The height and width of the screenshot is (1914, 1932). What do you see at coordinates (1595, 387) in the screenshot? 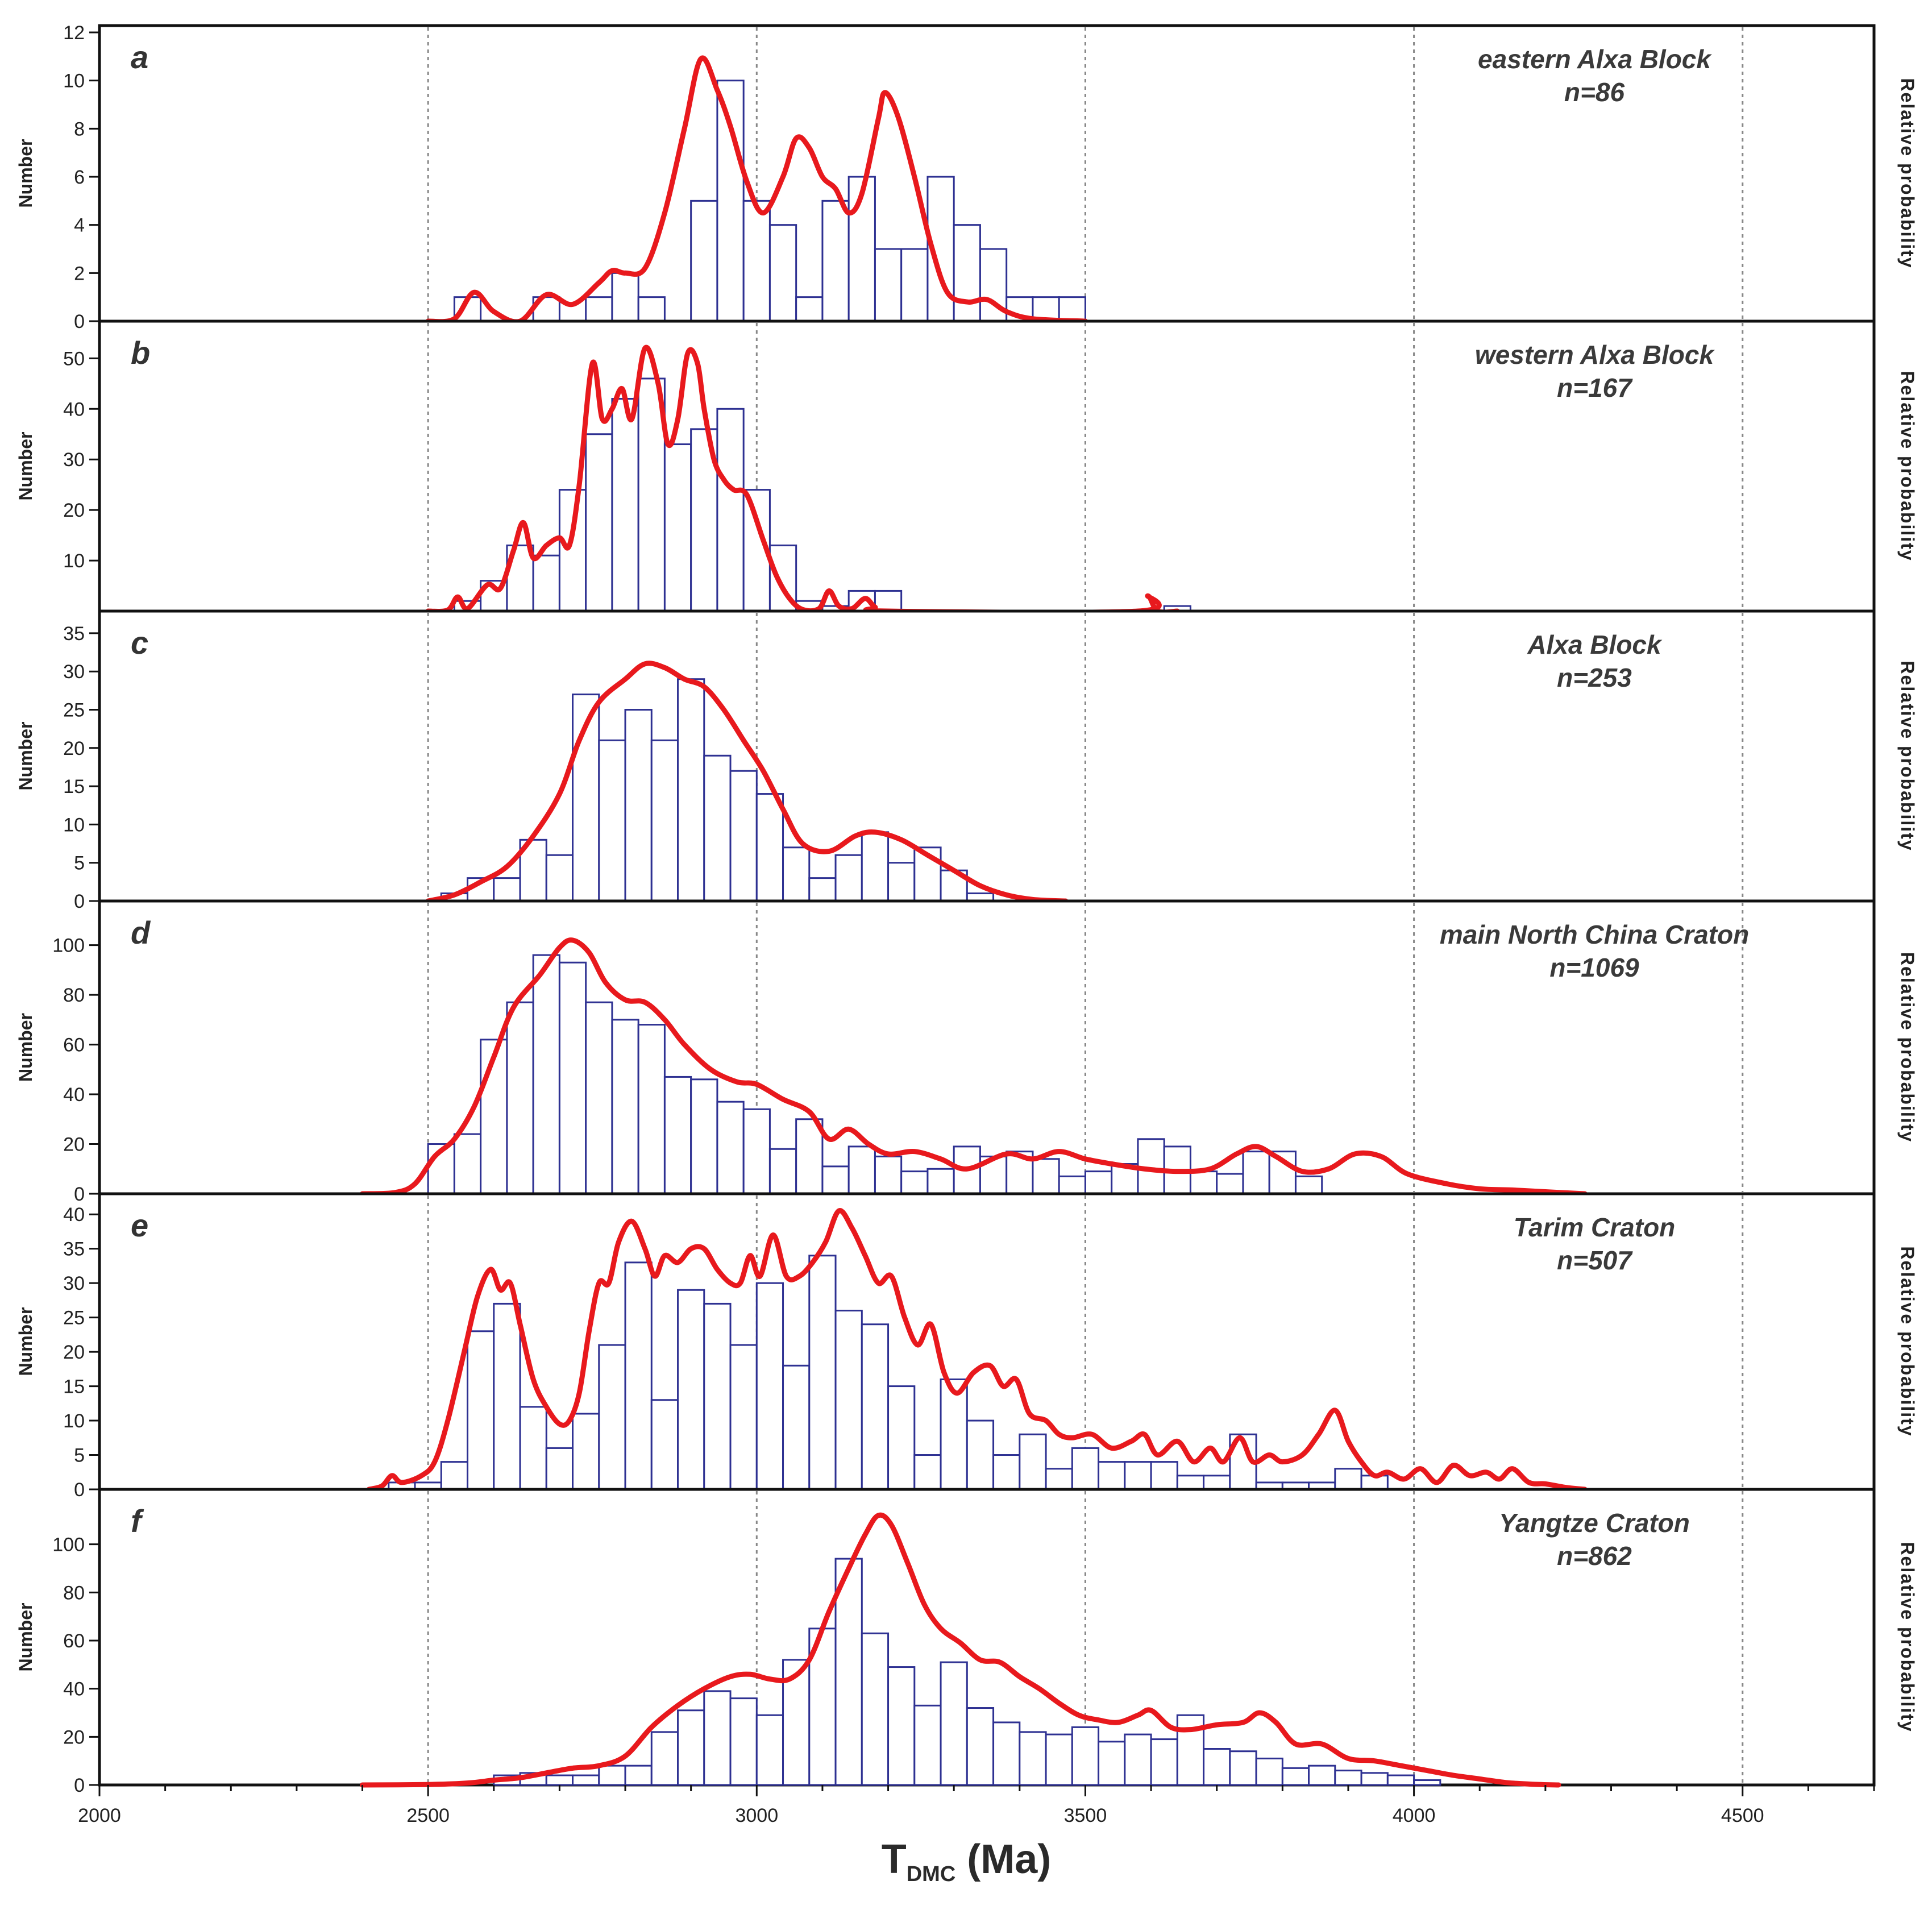
I see `panel-sample-count: n=167` at bounding box center [1595, 387].